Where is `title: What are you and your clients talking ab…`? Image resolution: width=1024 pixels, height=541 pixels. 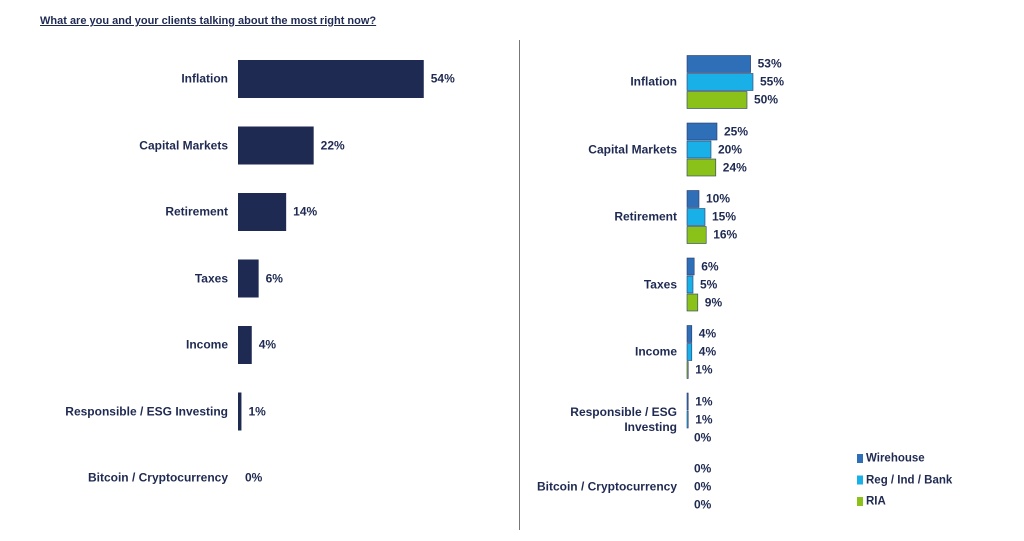 title: What are you and your clients talking ab… is located at coordinates (208, 21).